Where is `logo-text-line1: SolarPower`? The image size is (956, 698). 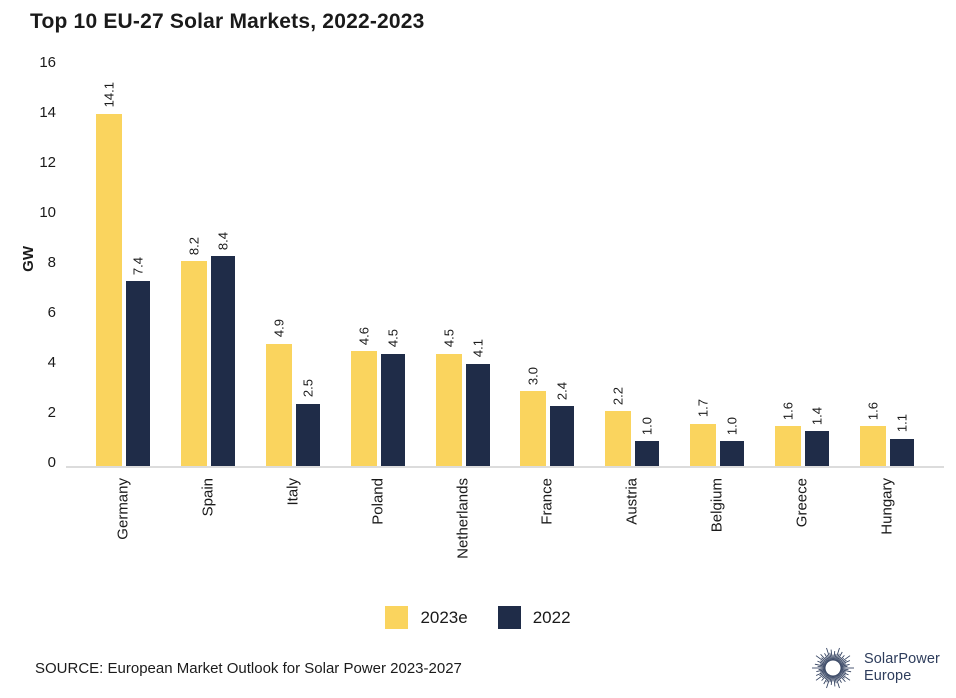
logo-text-line1: SolarPower is located at coordinates (902, 659).